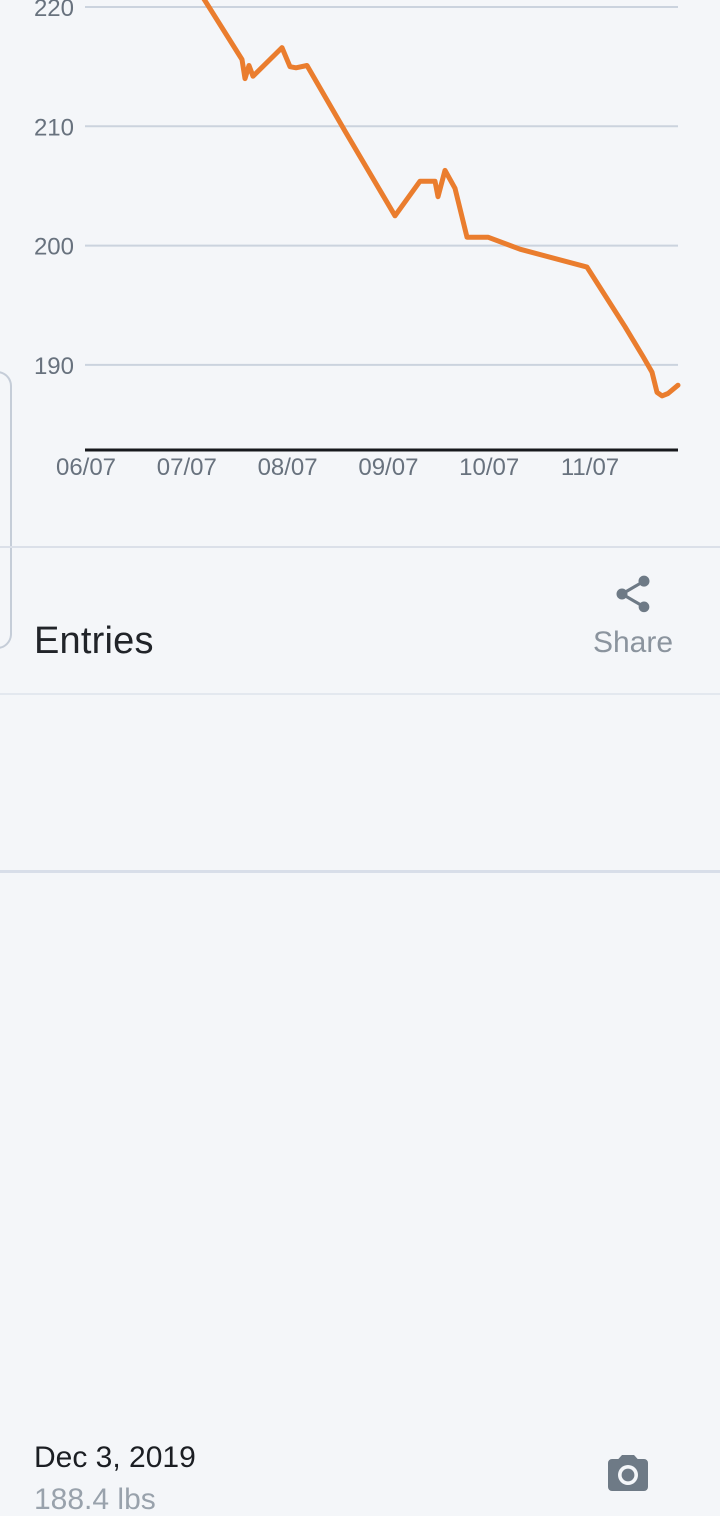 The width and height of the screenshot is (720, 1516). I want to click on svg-text: 190, so click(54, 366).